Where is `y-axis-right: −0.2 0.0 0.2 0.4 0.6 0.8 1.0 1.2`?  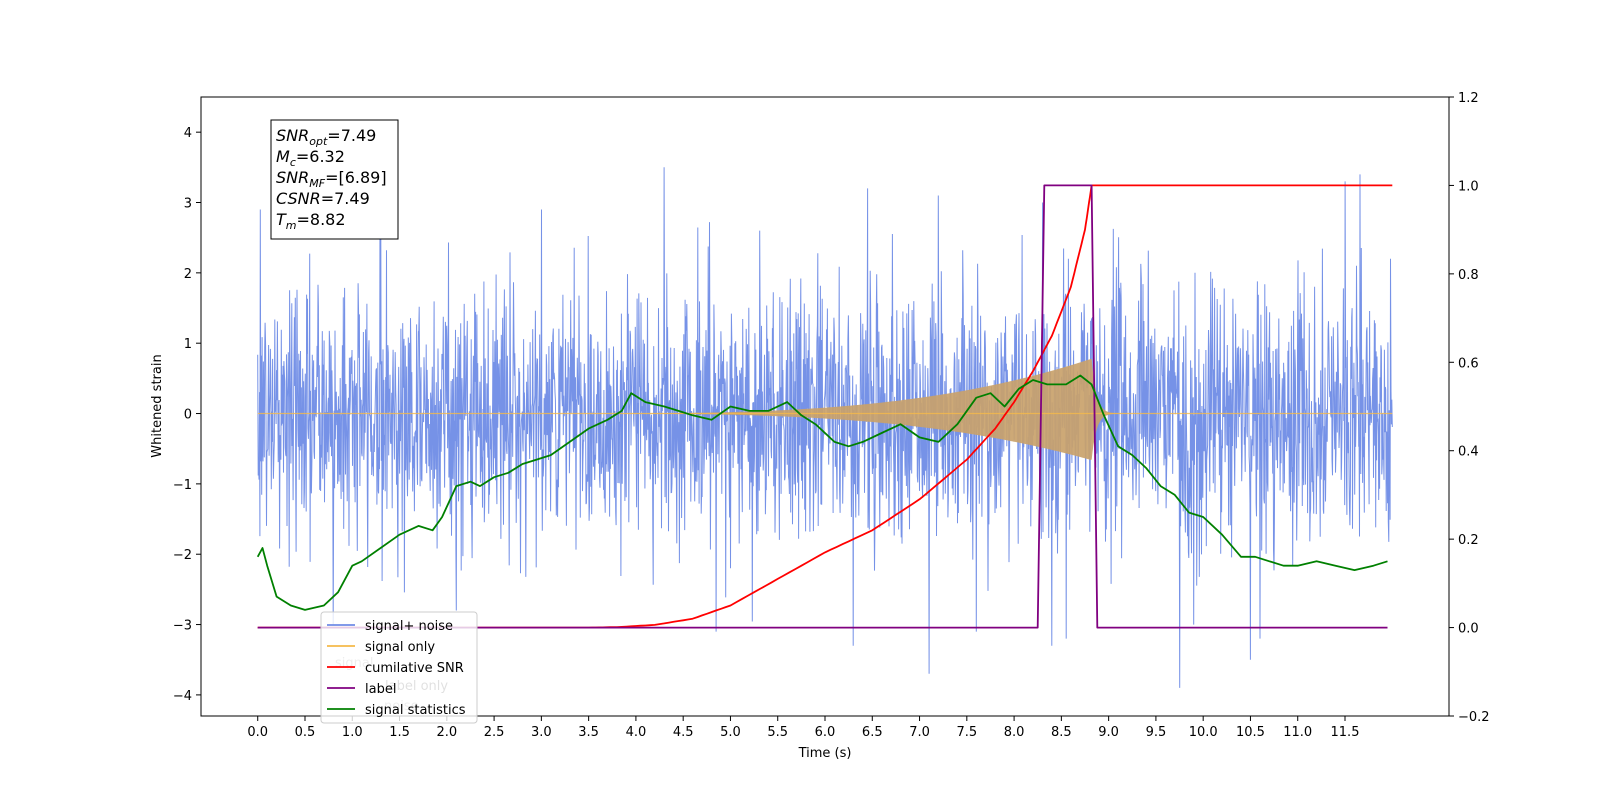 y-axis-right: −0.2 0.0 0.2 0.4 0.6 0.8 1.0 1.2 is located at coordinates (1469, 408).